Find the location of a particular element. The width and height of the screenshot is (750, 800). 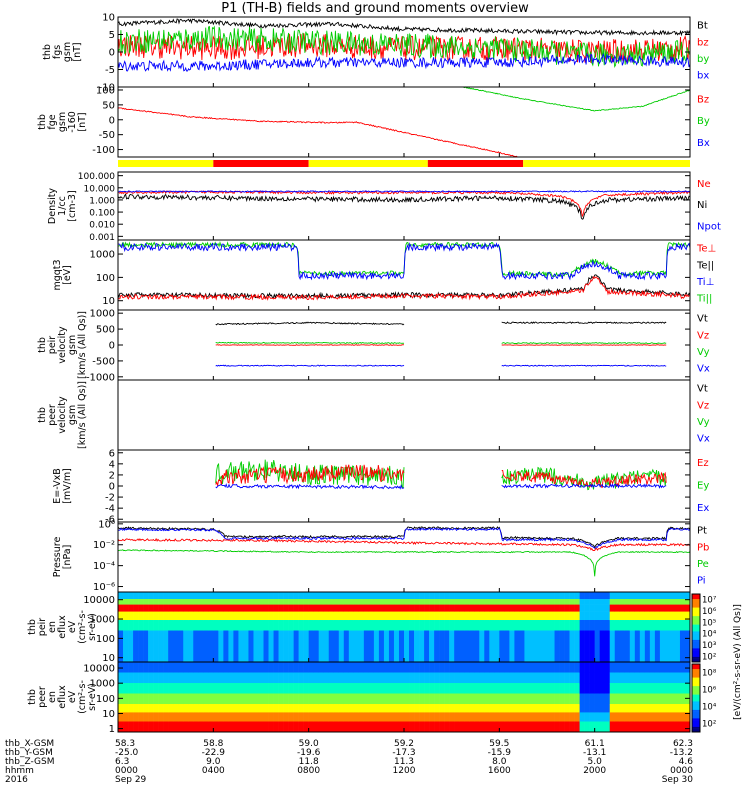

peer_v-legend-3: Vx is located at coordinates (703, 439).